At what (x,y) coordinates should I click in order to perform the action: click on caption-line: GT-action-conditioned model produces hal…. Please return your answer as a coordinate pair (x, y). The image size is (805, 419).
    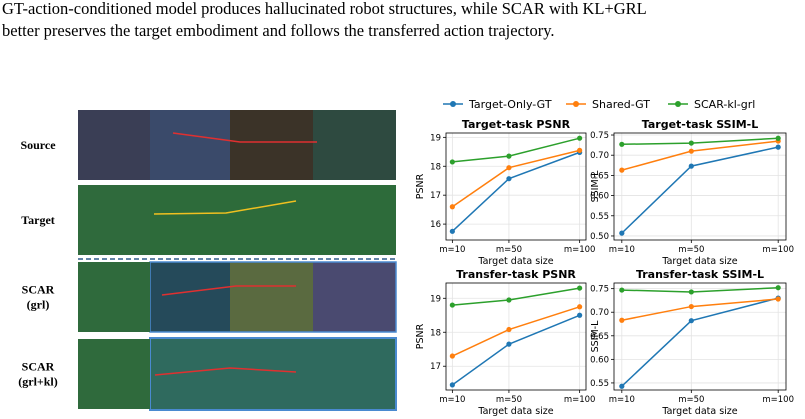
    Looking at the image, I should click on (324, 9).